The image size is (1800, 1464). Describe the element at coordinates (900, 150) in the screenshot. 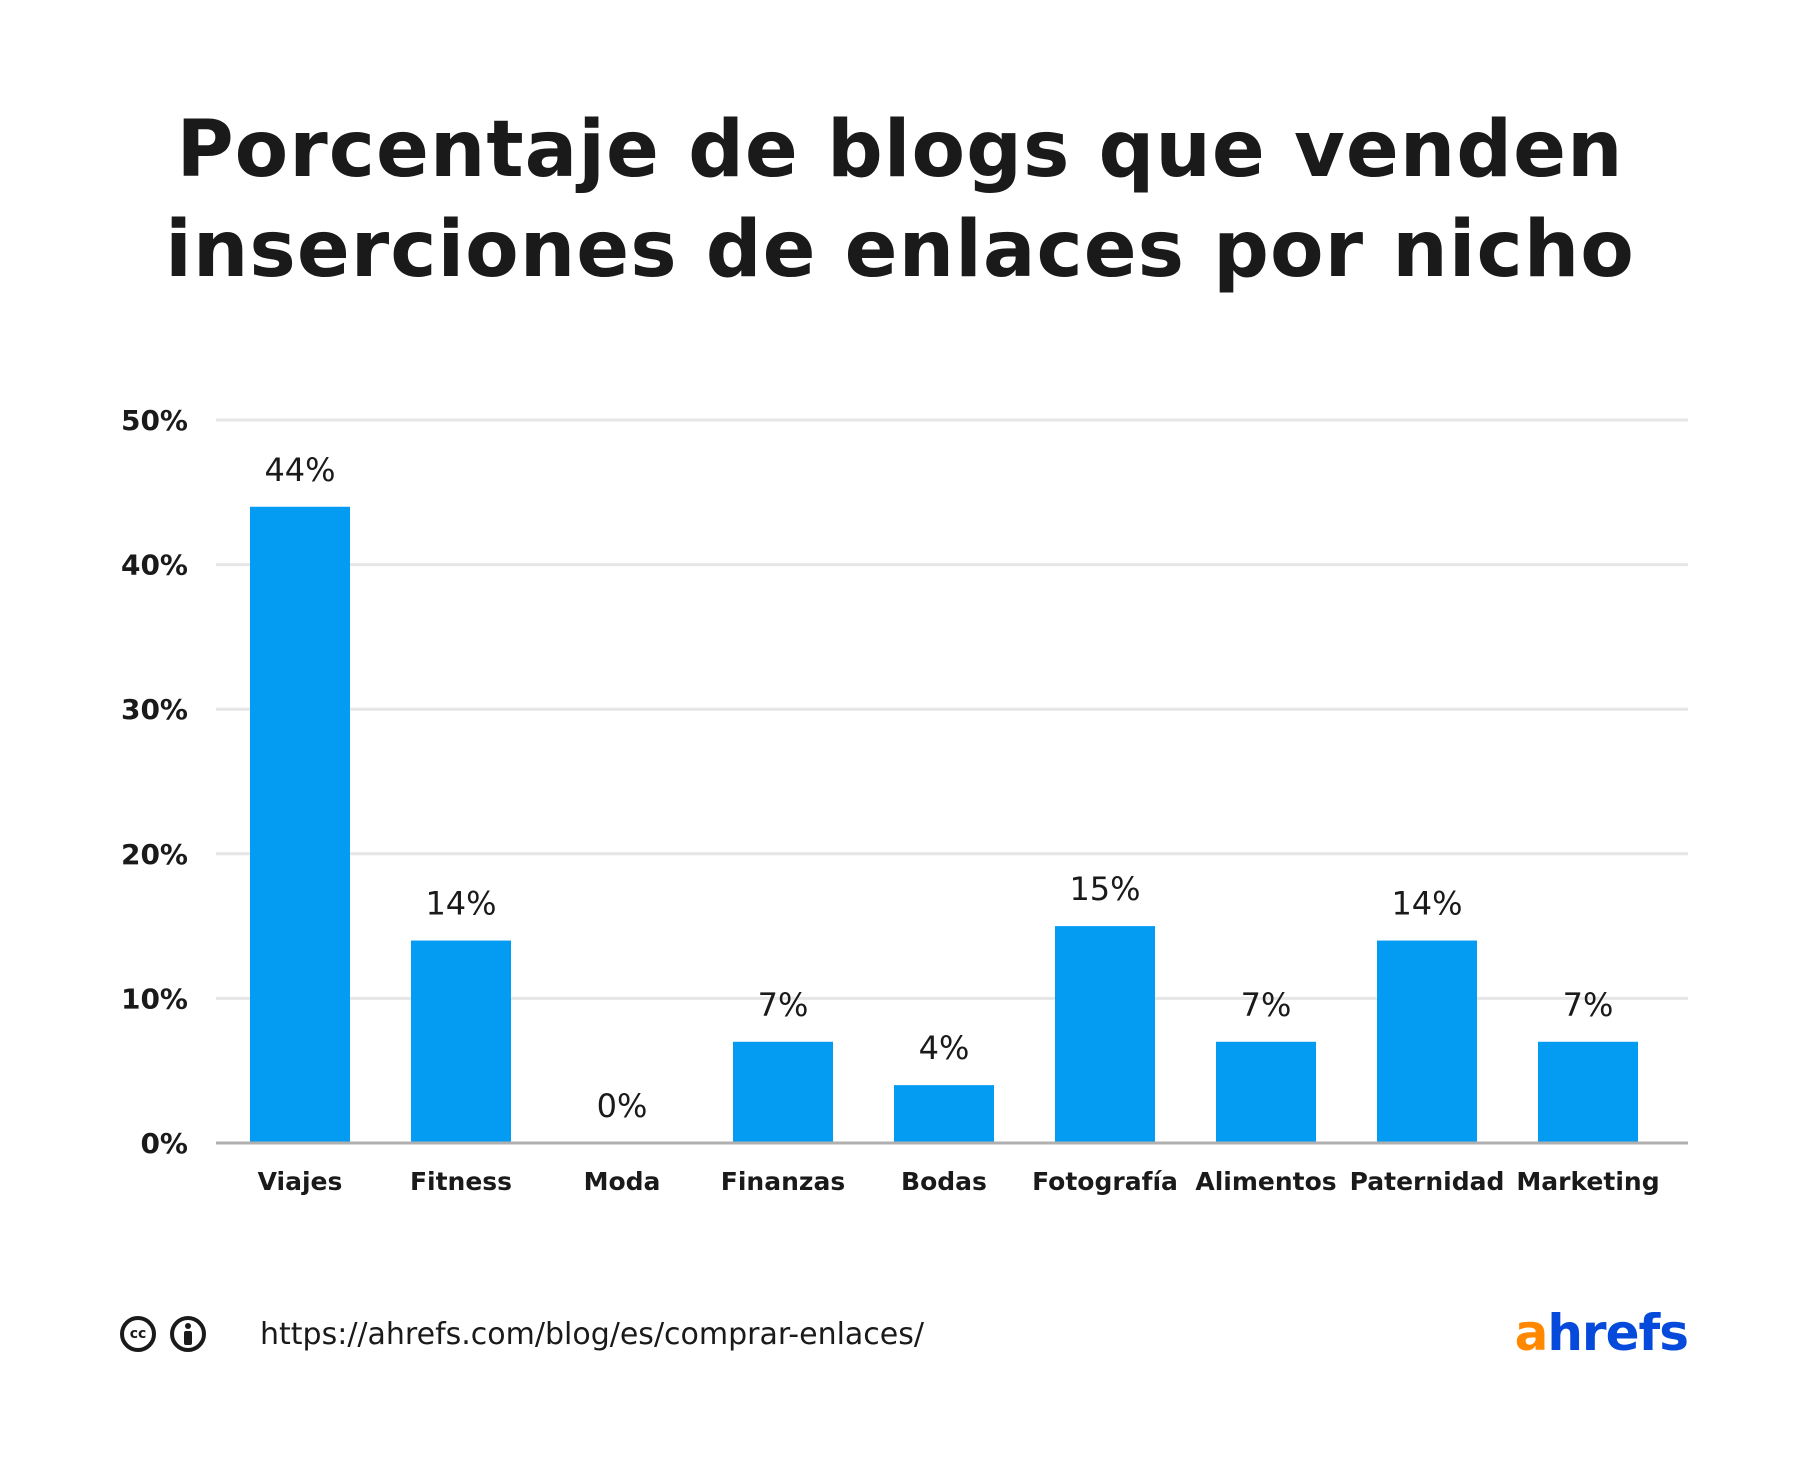

I see `title-line-1: Porcentaje de blogs que venden` at that location.